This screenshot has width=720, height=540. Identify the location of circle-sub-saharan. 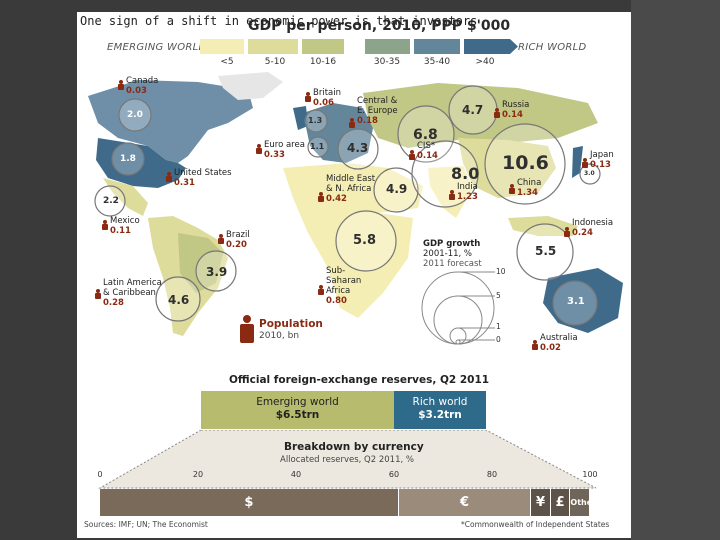
(366, 241).